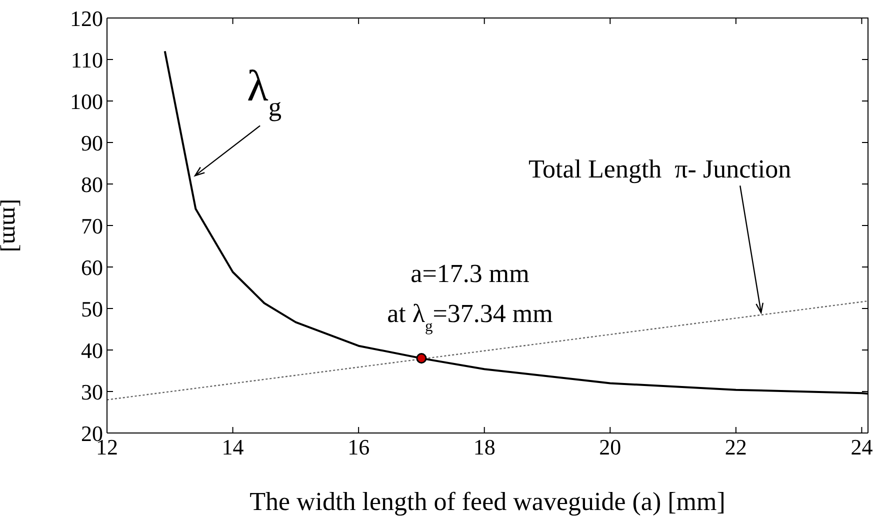 Image resolution: width=873 pixels, height=518 pixels. What do you see at coordinates (488, 501) in the screenshot?
I see `x-axis-title: The width length of feed waveguide (a) [mm]` at bounding box center [488, 501].